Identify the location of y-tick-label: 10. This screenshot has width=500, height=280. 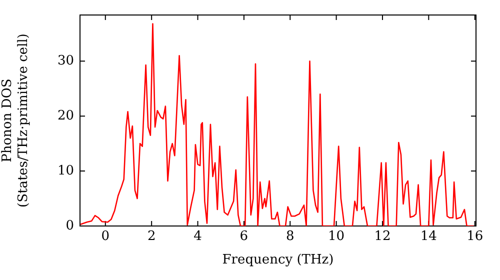
(65, 170).